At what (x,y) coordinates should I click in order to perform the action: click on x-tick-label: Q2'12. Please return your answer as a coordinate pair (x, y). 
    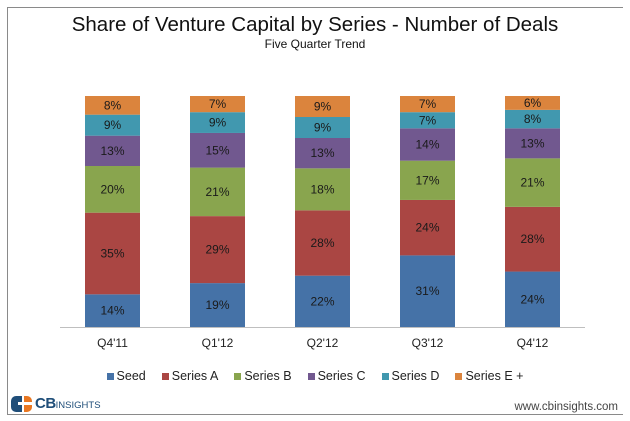
    Looking at the image, I should click on (323, 343).